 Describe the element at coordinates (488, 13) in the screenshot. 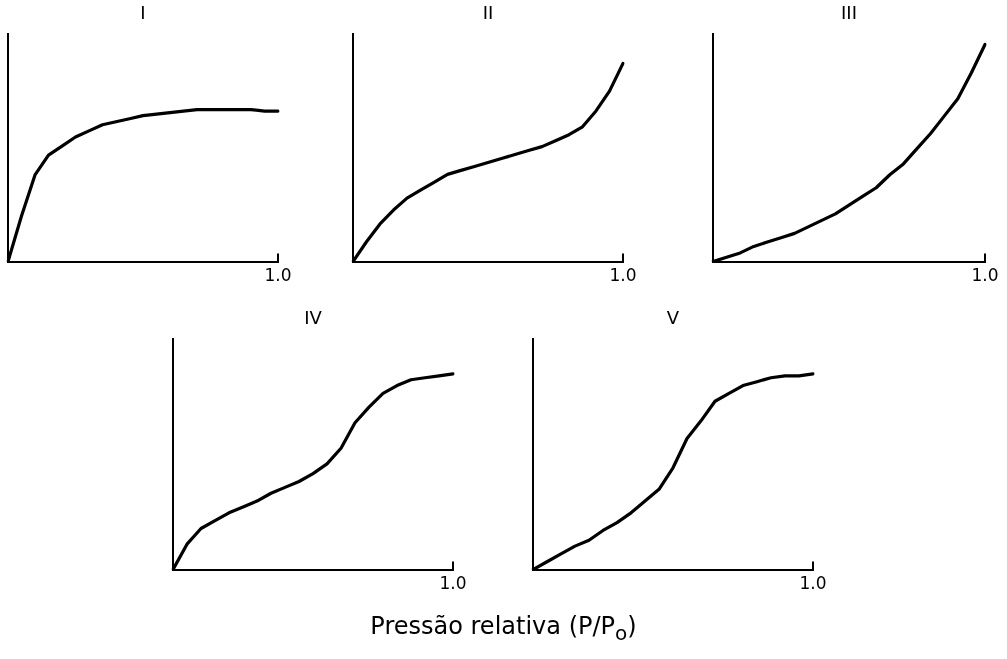

I see `chart-title: II` at that location.